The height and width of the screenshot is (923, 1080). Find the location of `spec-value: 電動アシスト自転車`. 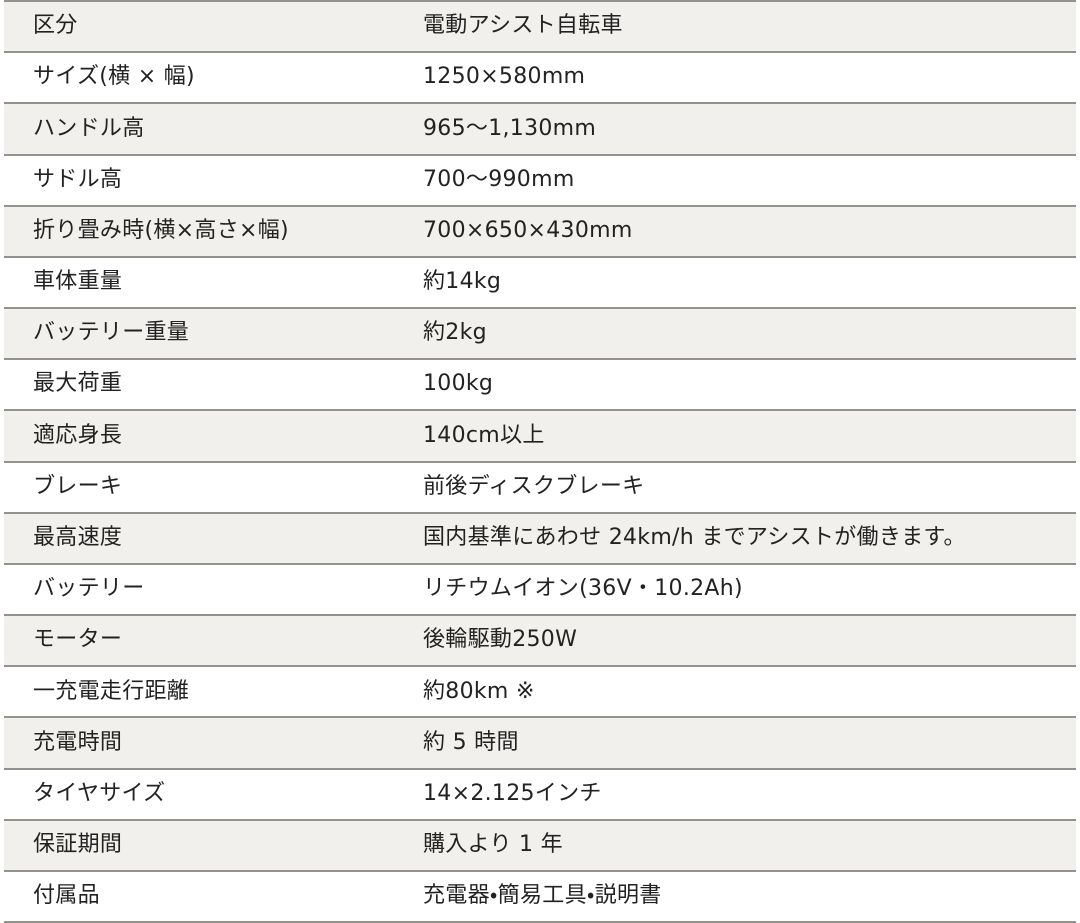

spec-value: 電動アシスト自転車 is located at coordinates (523, 26).